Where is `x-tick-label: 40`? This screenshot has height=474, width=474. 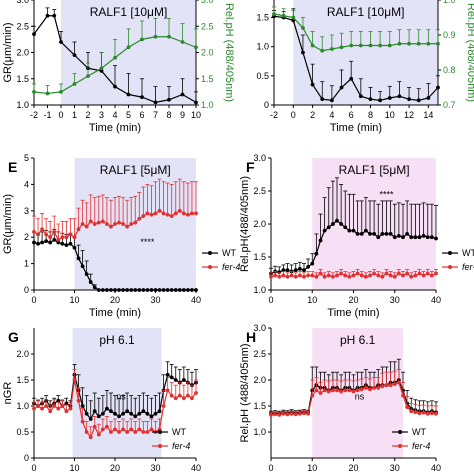 x-tick-label: 40 is located at coordinates (436, 468).